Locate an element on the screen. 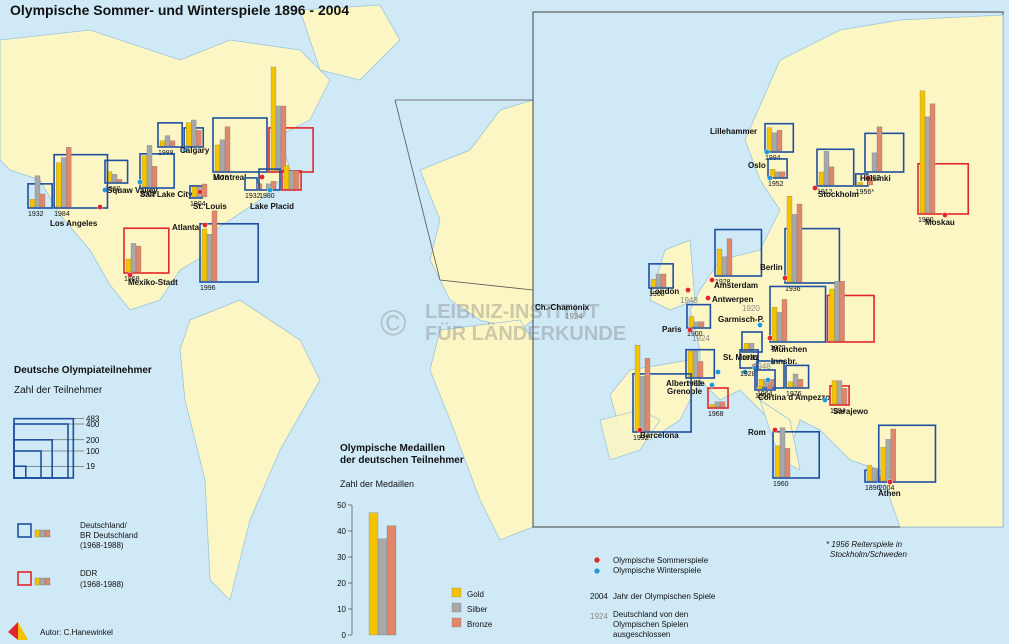  year-label: 1952 is located at coordinates (873, 178).